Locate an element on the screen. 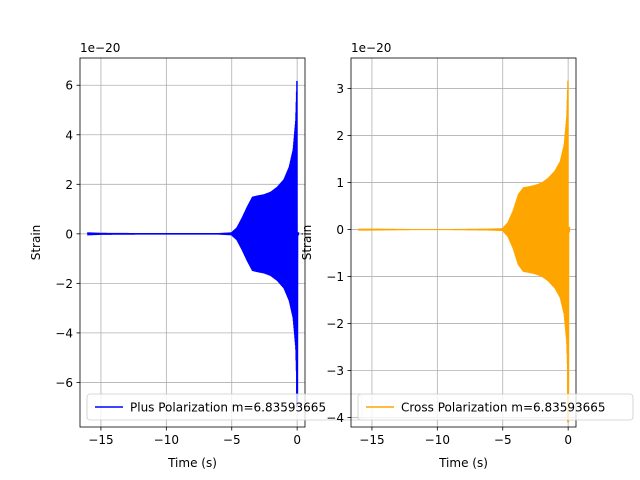 The image size is (640, 480). legend-entry-1: Cross Polarization m=6.83593665 is located at coordinates (503, 408).